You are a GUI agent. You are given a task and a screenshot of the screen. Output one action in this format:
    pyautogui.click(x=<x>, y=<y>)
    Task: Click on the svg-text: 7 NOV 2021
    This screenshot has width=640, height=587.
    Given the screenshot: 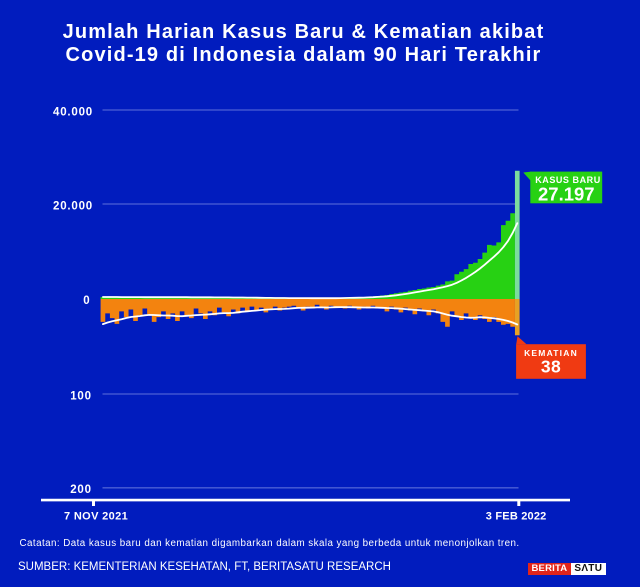 What is the action you would take?
    pyautogui.click(x=96, y=516)
    